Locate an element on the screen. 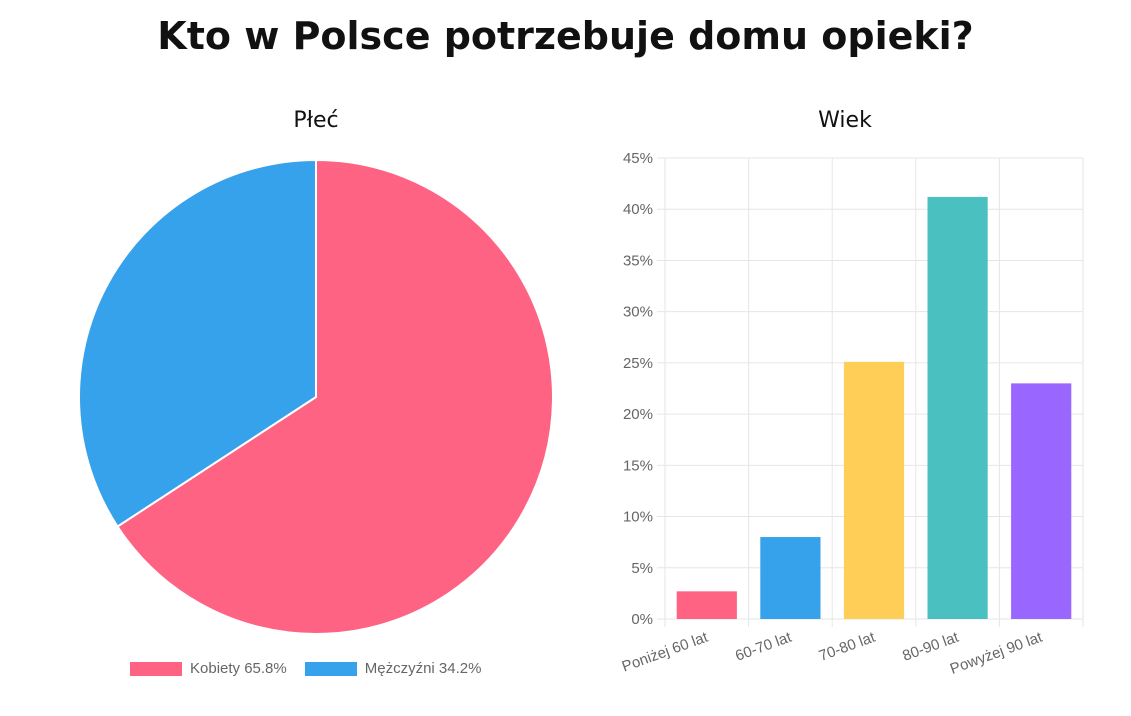  y-tick-label-2: 10% is located at coordinates (638, 517).